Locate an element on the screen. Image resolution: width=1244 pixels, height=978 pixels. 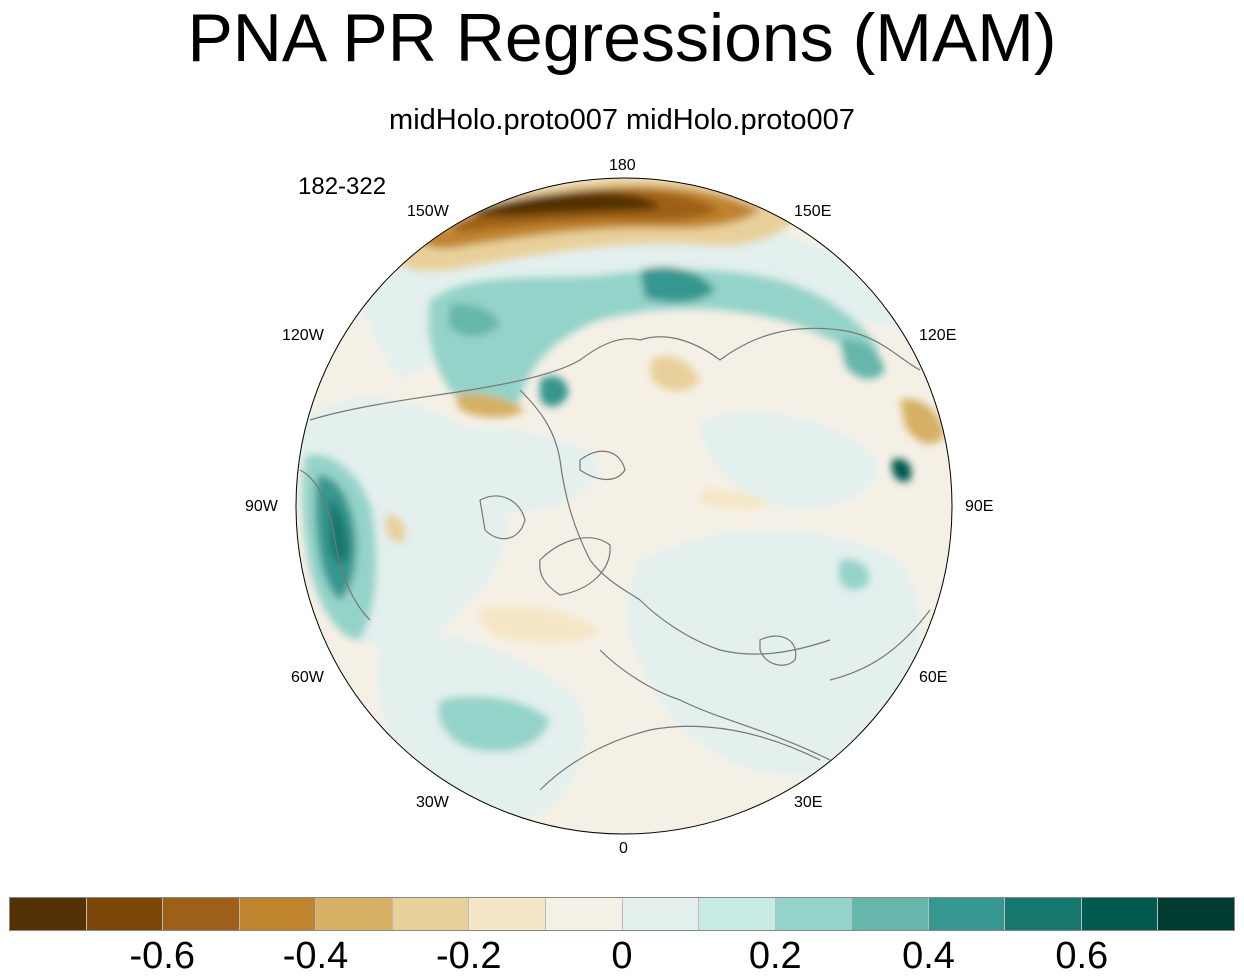
plot-title: PNA PR Regressions (MAM) is located at coordinates (622, 38).